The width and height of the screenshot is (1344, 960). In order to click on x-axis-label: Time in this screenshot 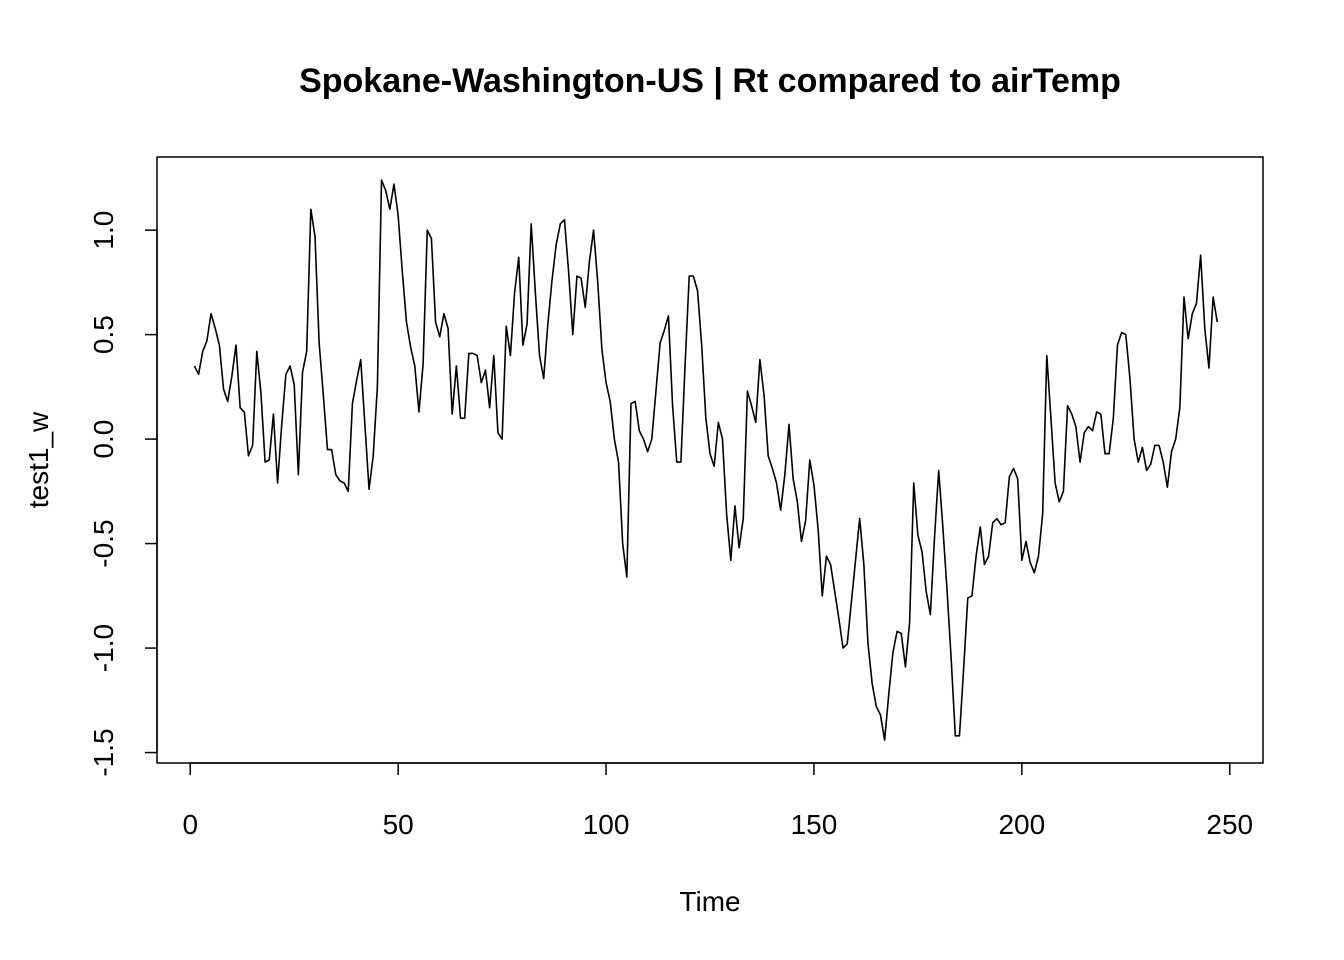, I will do `click(709, 901)`.